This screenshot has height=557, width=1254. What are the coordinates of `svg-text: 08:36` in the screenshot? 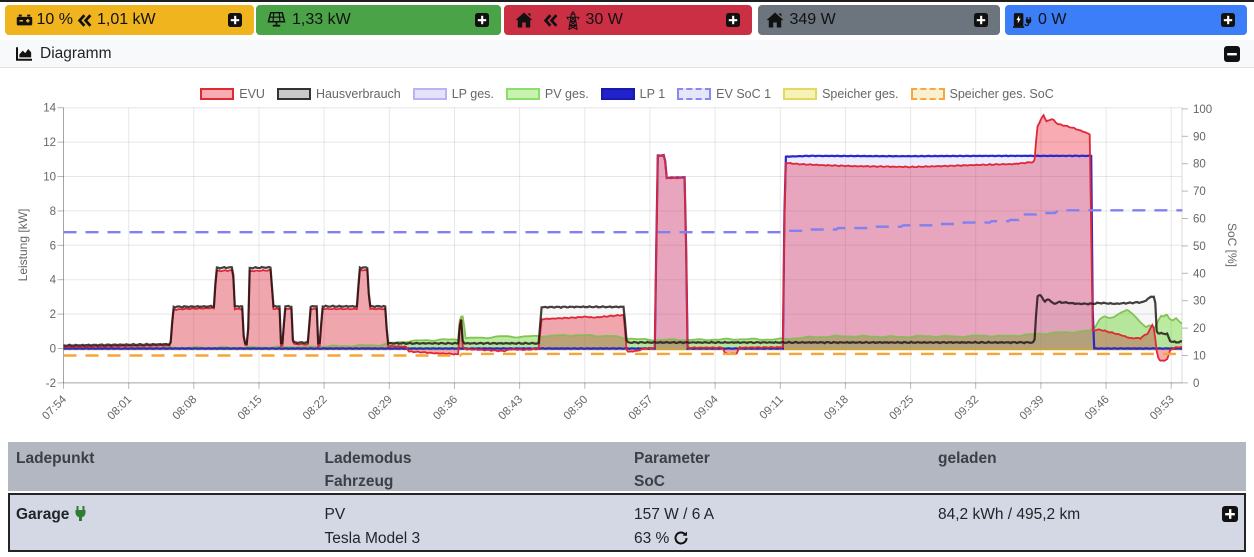 It's located at (445, 408).